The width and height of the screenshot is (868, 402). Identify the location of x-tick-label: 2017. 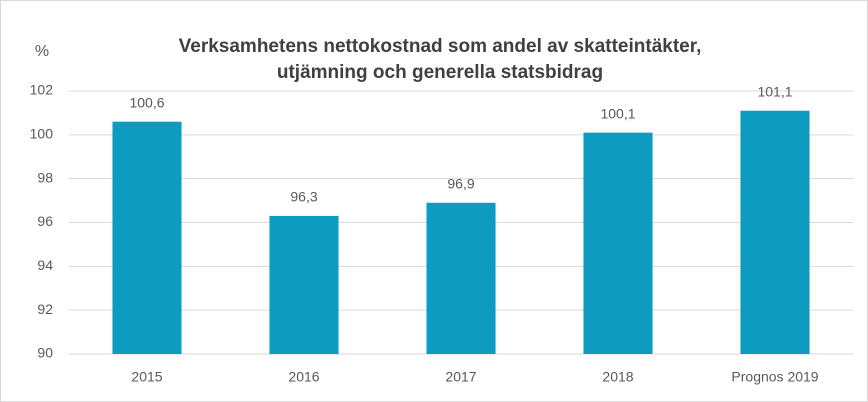
(460, 377).